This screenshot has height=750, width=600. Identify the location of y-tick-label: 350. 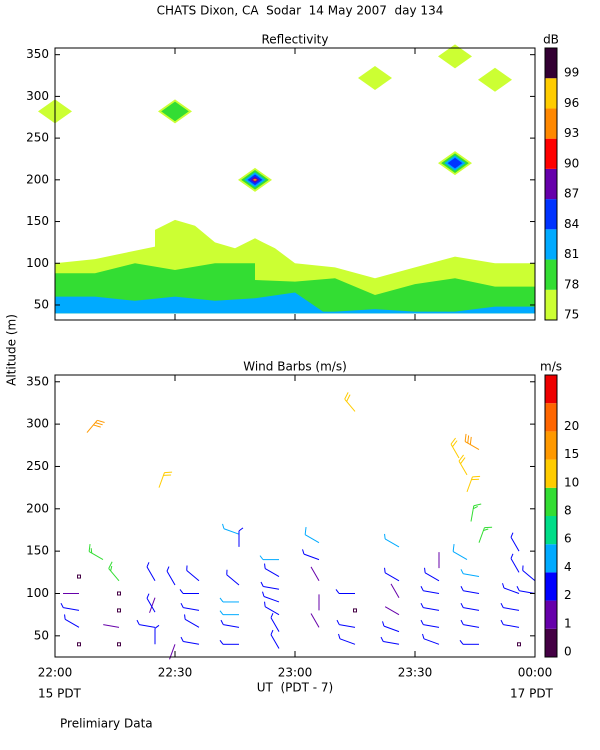
(37, 381).